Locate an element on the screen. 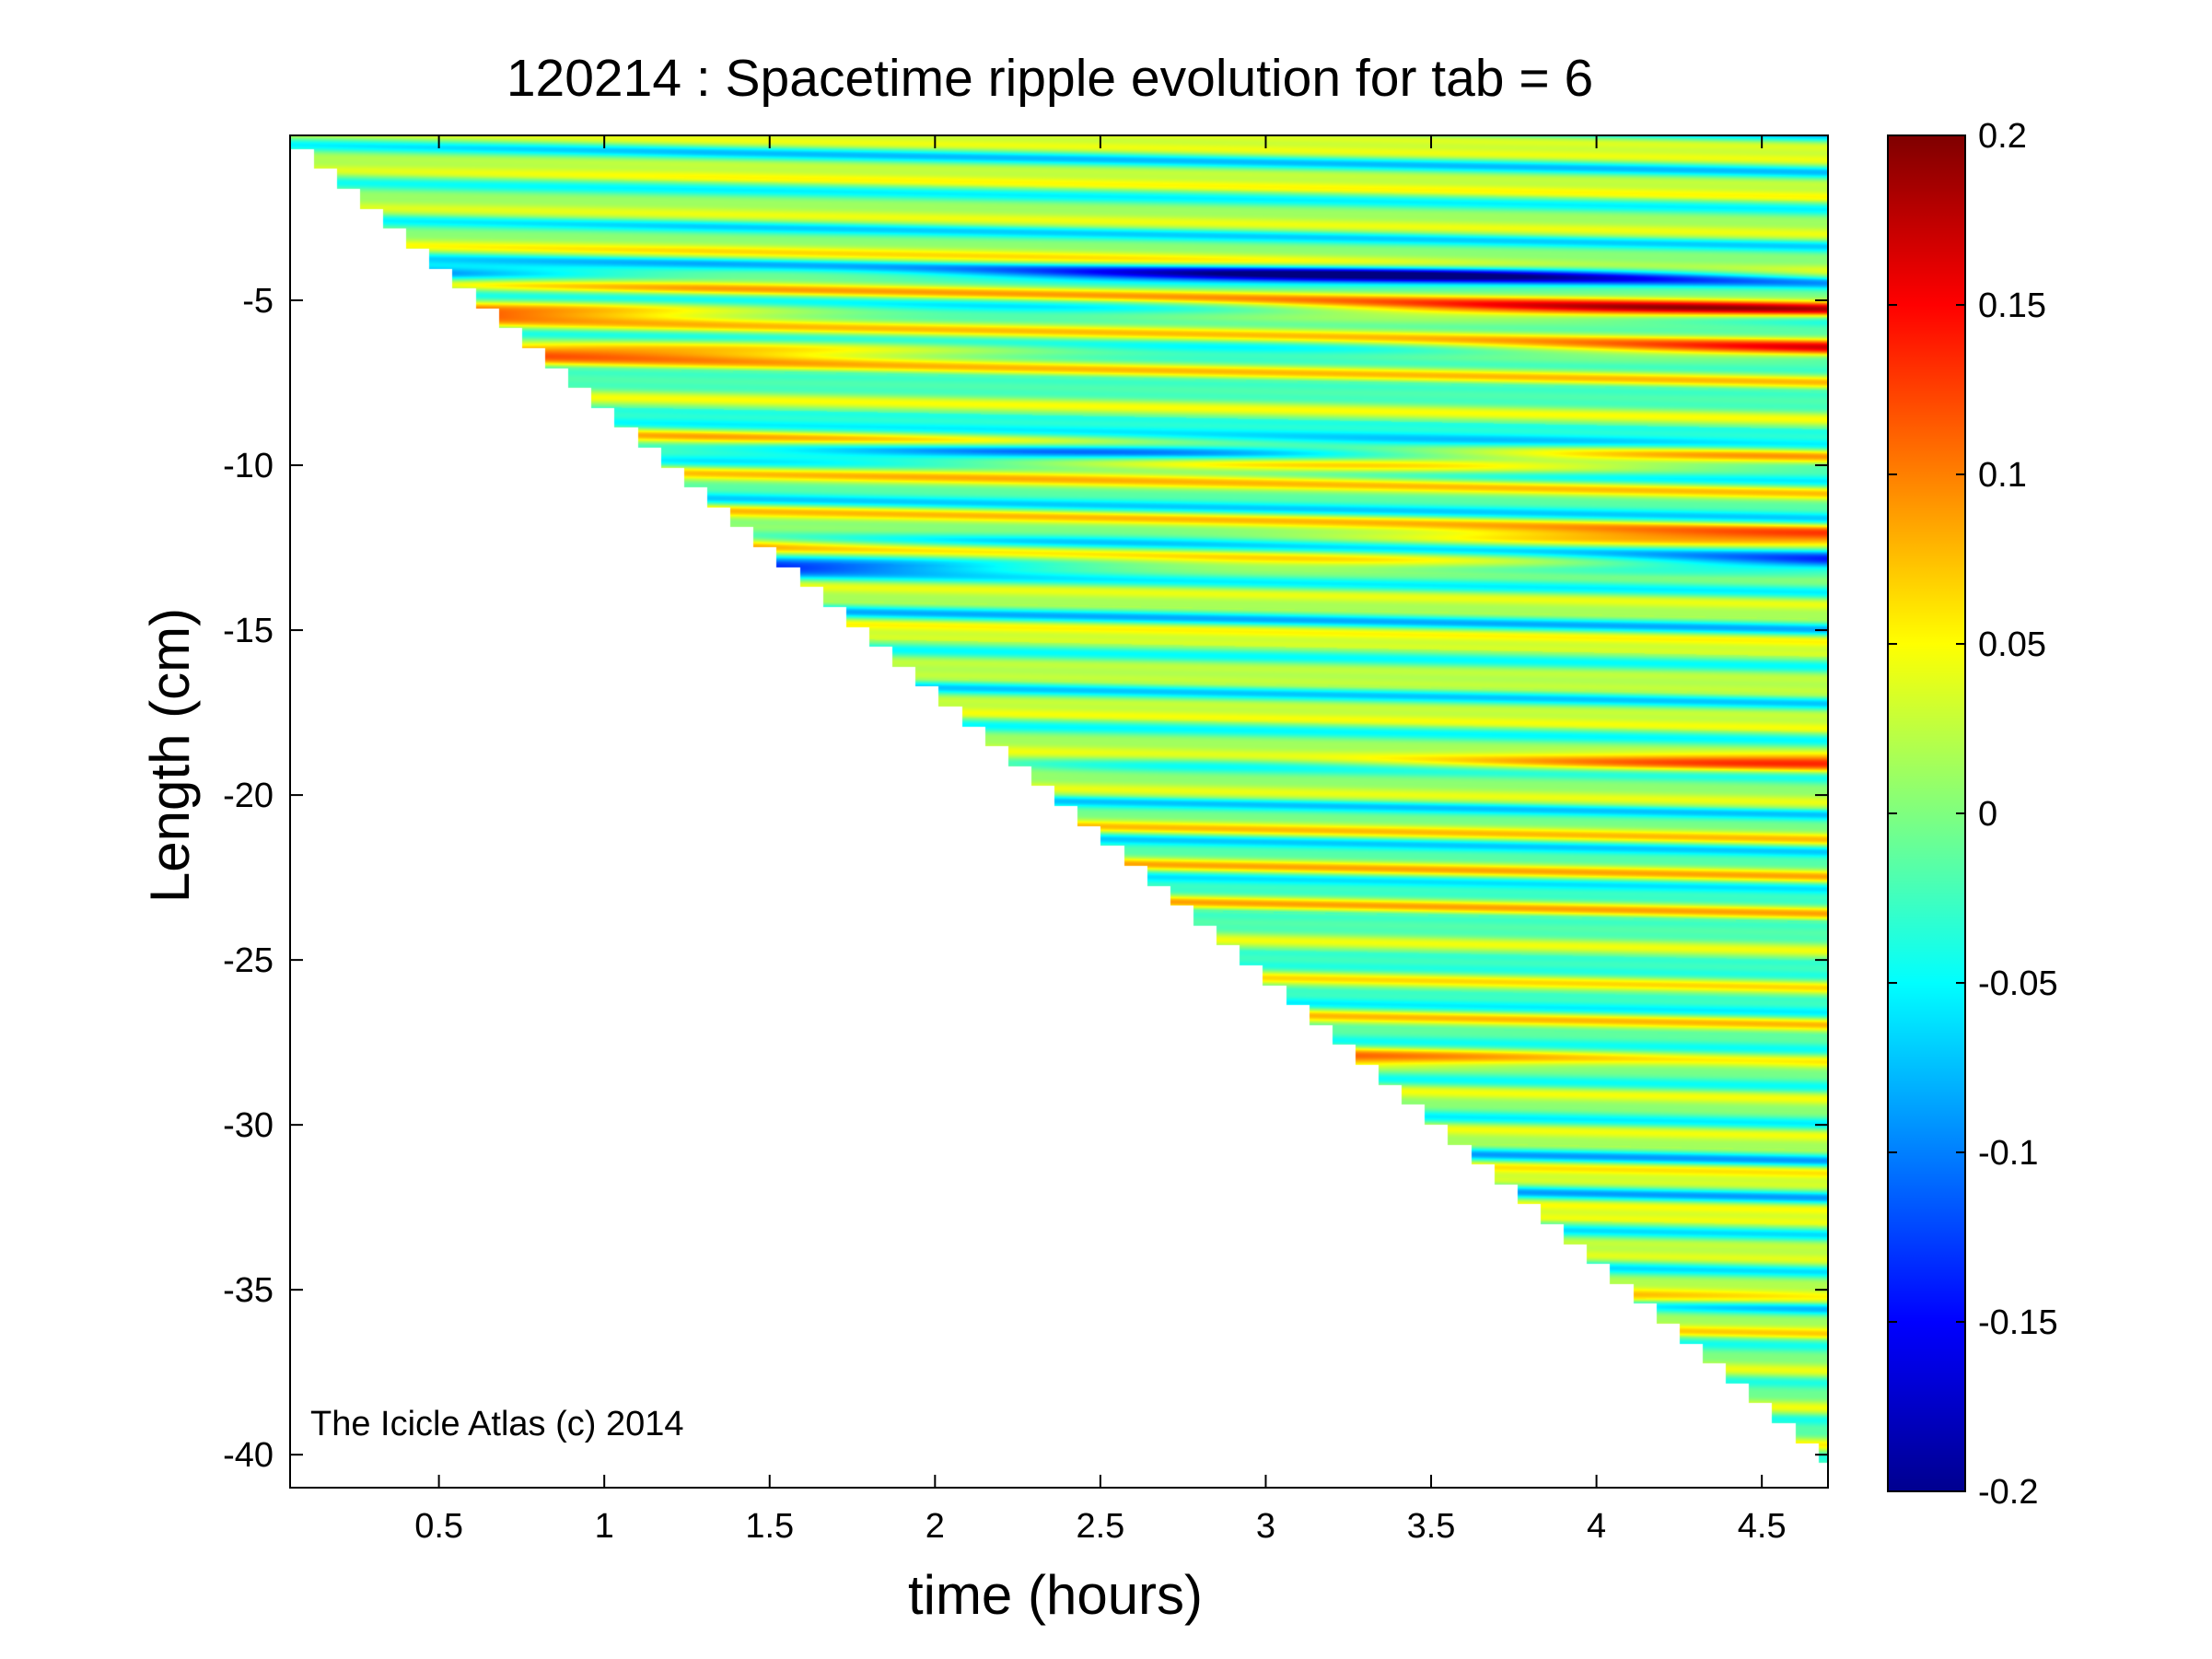  copyright-annotation: The Icicle Atlas (c) 2014 is located at coordinates (497, 1424).